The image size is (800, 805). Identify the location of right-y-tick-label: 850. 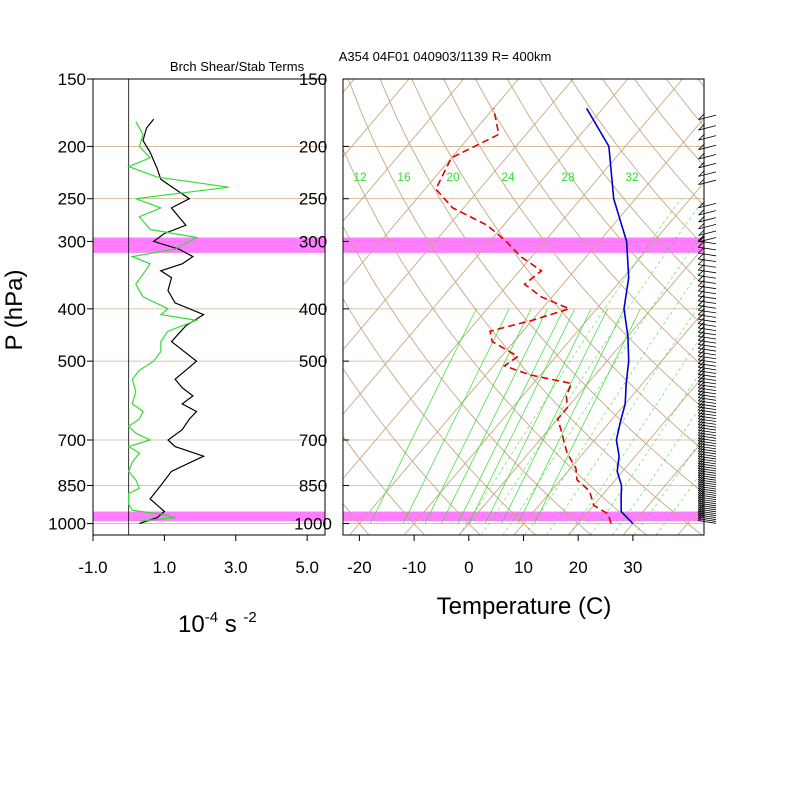
(313, 485).